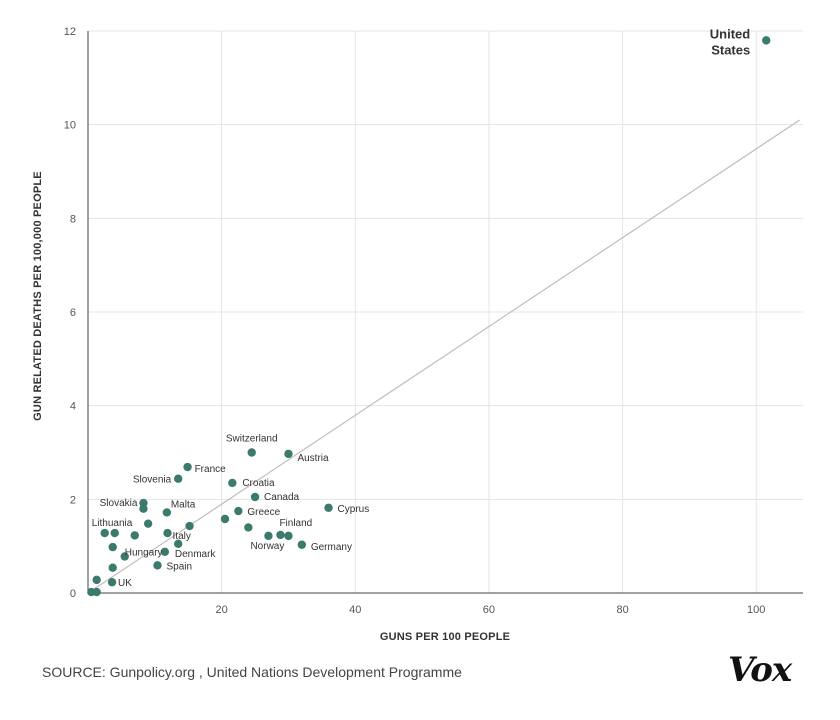  I want to click on point-label: Cyprus, so click(354, 509).